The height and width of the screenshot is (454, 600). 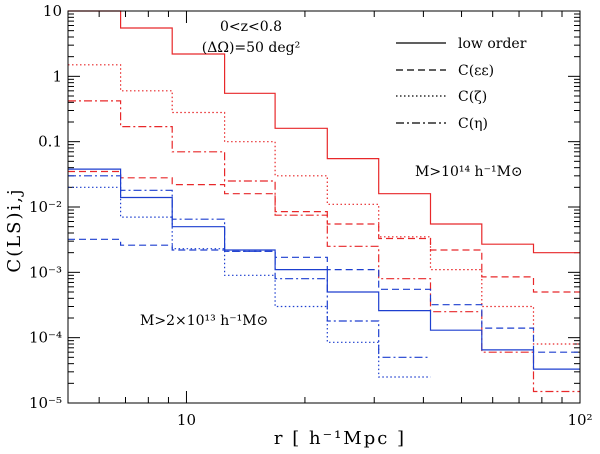 I want to click on y-tick-label: 10⁻², so click(x=45, y=207).